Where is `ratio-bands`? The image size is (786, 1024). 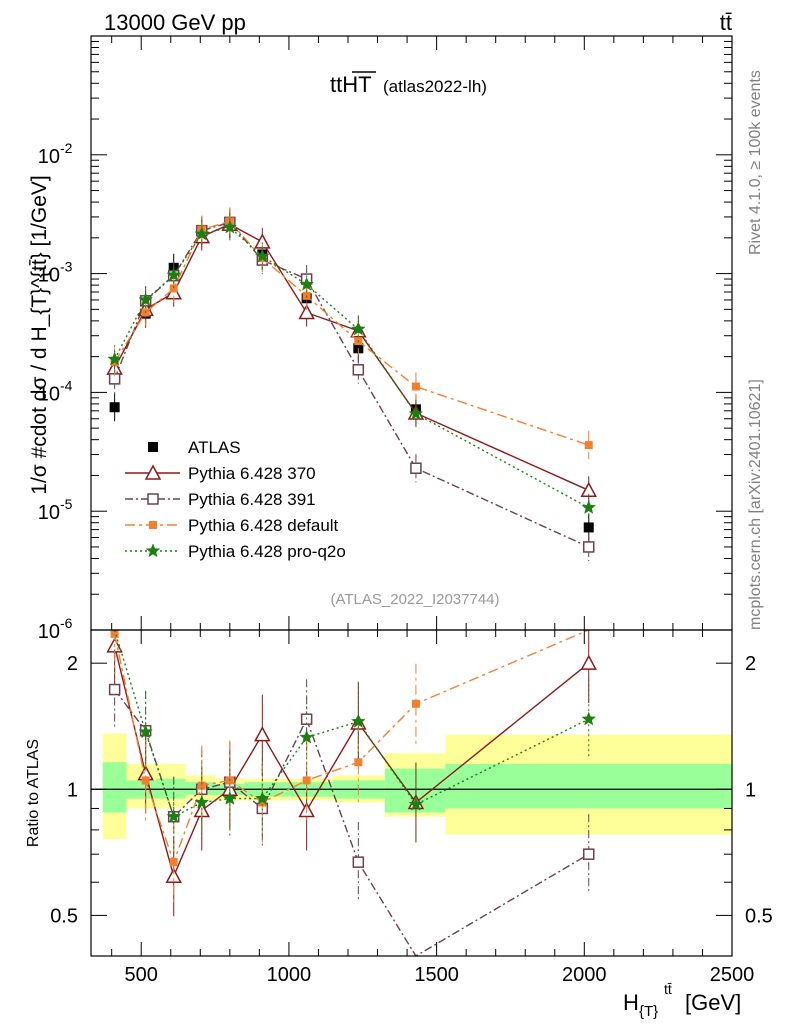 ratio-bands is located at coordinates (411, 786).